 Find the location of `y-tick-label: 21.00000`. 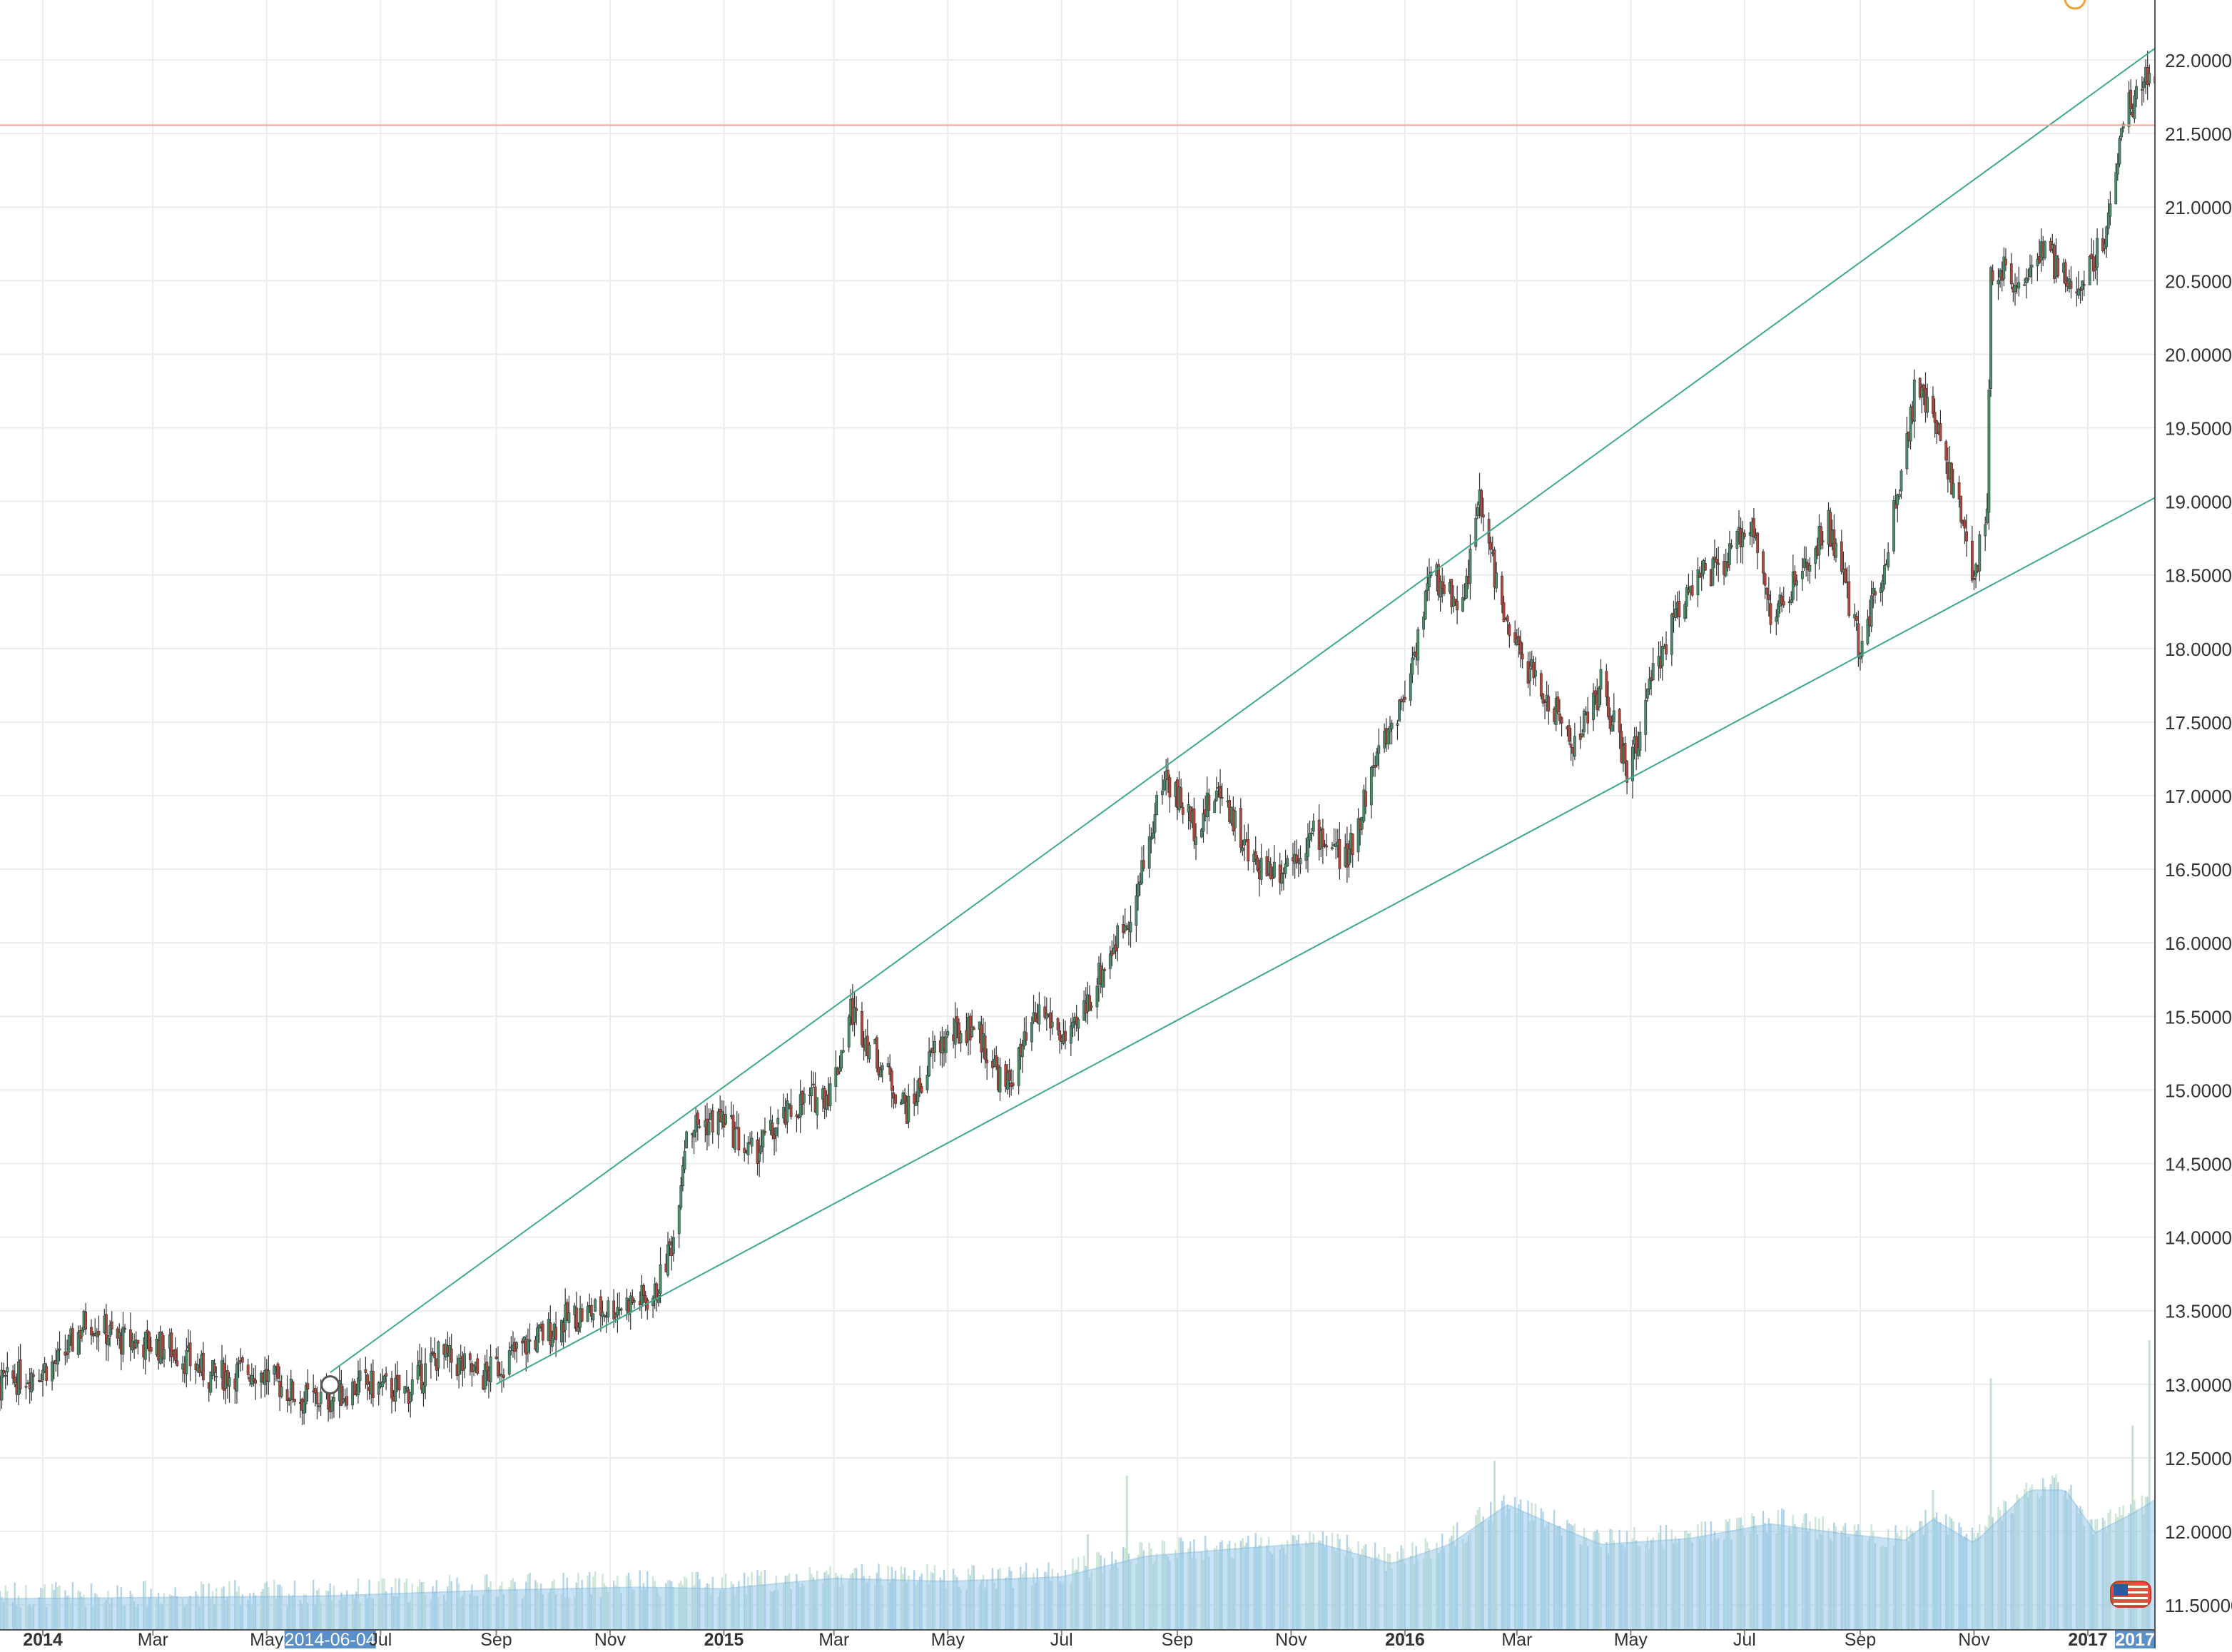

y-tick-label: 21.00000 is located at coordinates (2198, 207).